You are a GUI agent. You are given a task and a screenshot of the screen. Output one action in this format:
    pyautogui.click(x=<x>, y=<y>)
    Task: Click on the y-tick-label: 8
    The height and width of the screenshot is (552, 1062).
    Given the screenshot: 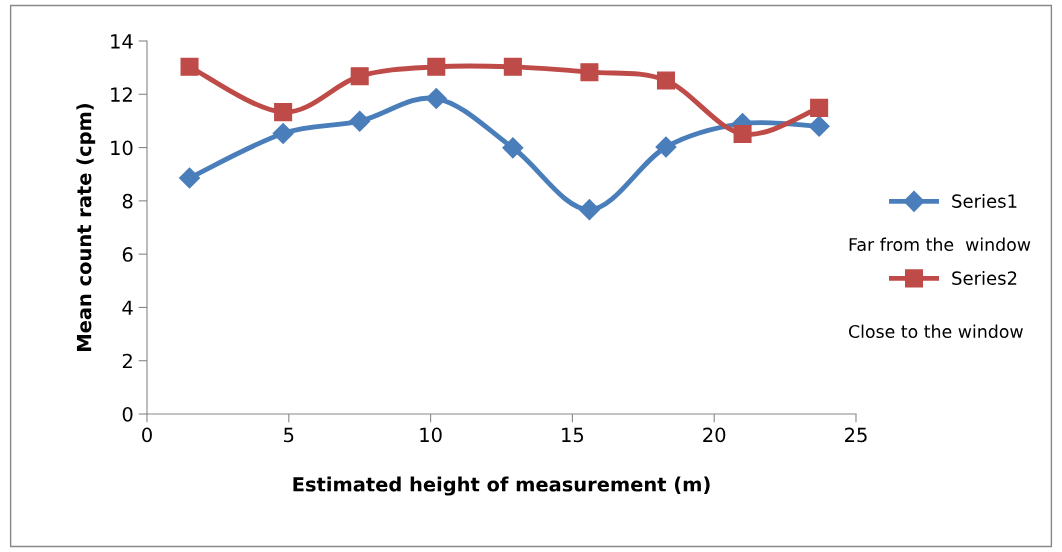 What is the action you would take?
    pyautogui.click(x=127, y=201)
    